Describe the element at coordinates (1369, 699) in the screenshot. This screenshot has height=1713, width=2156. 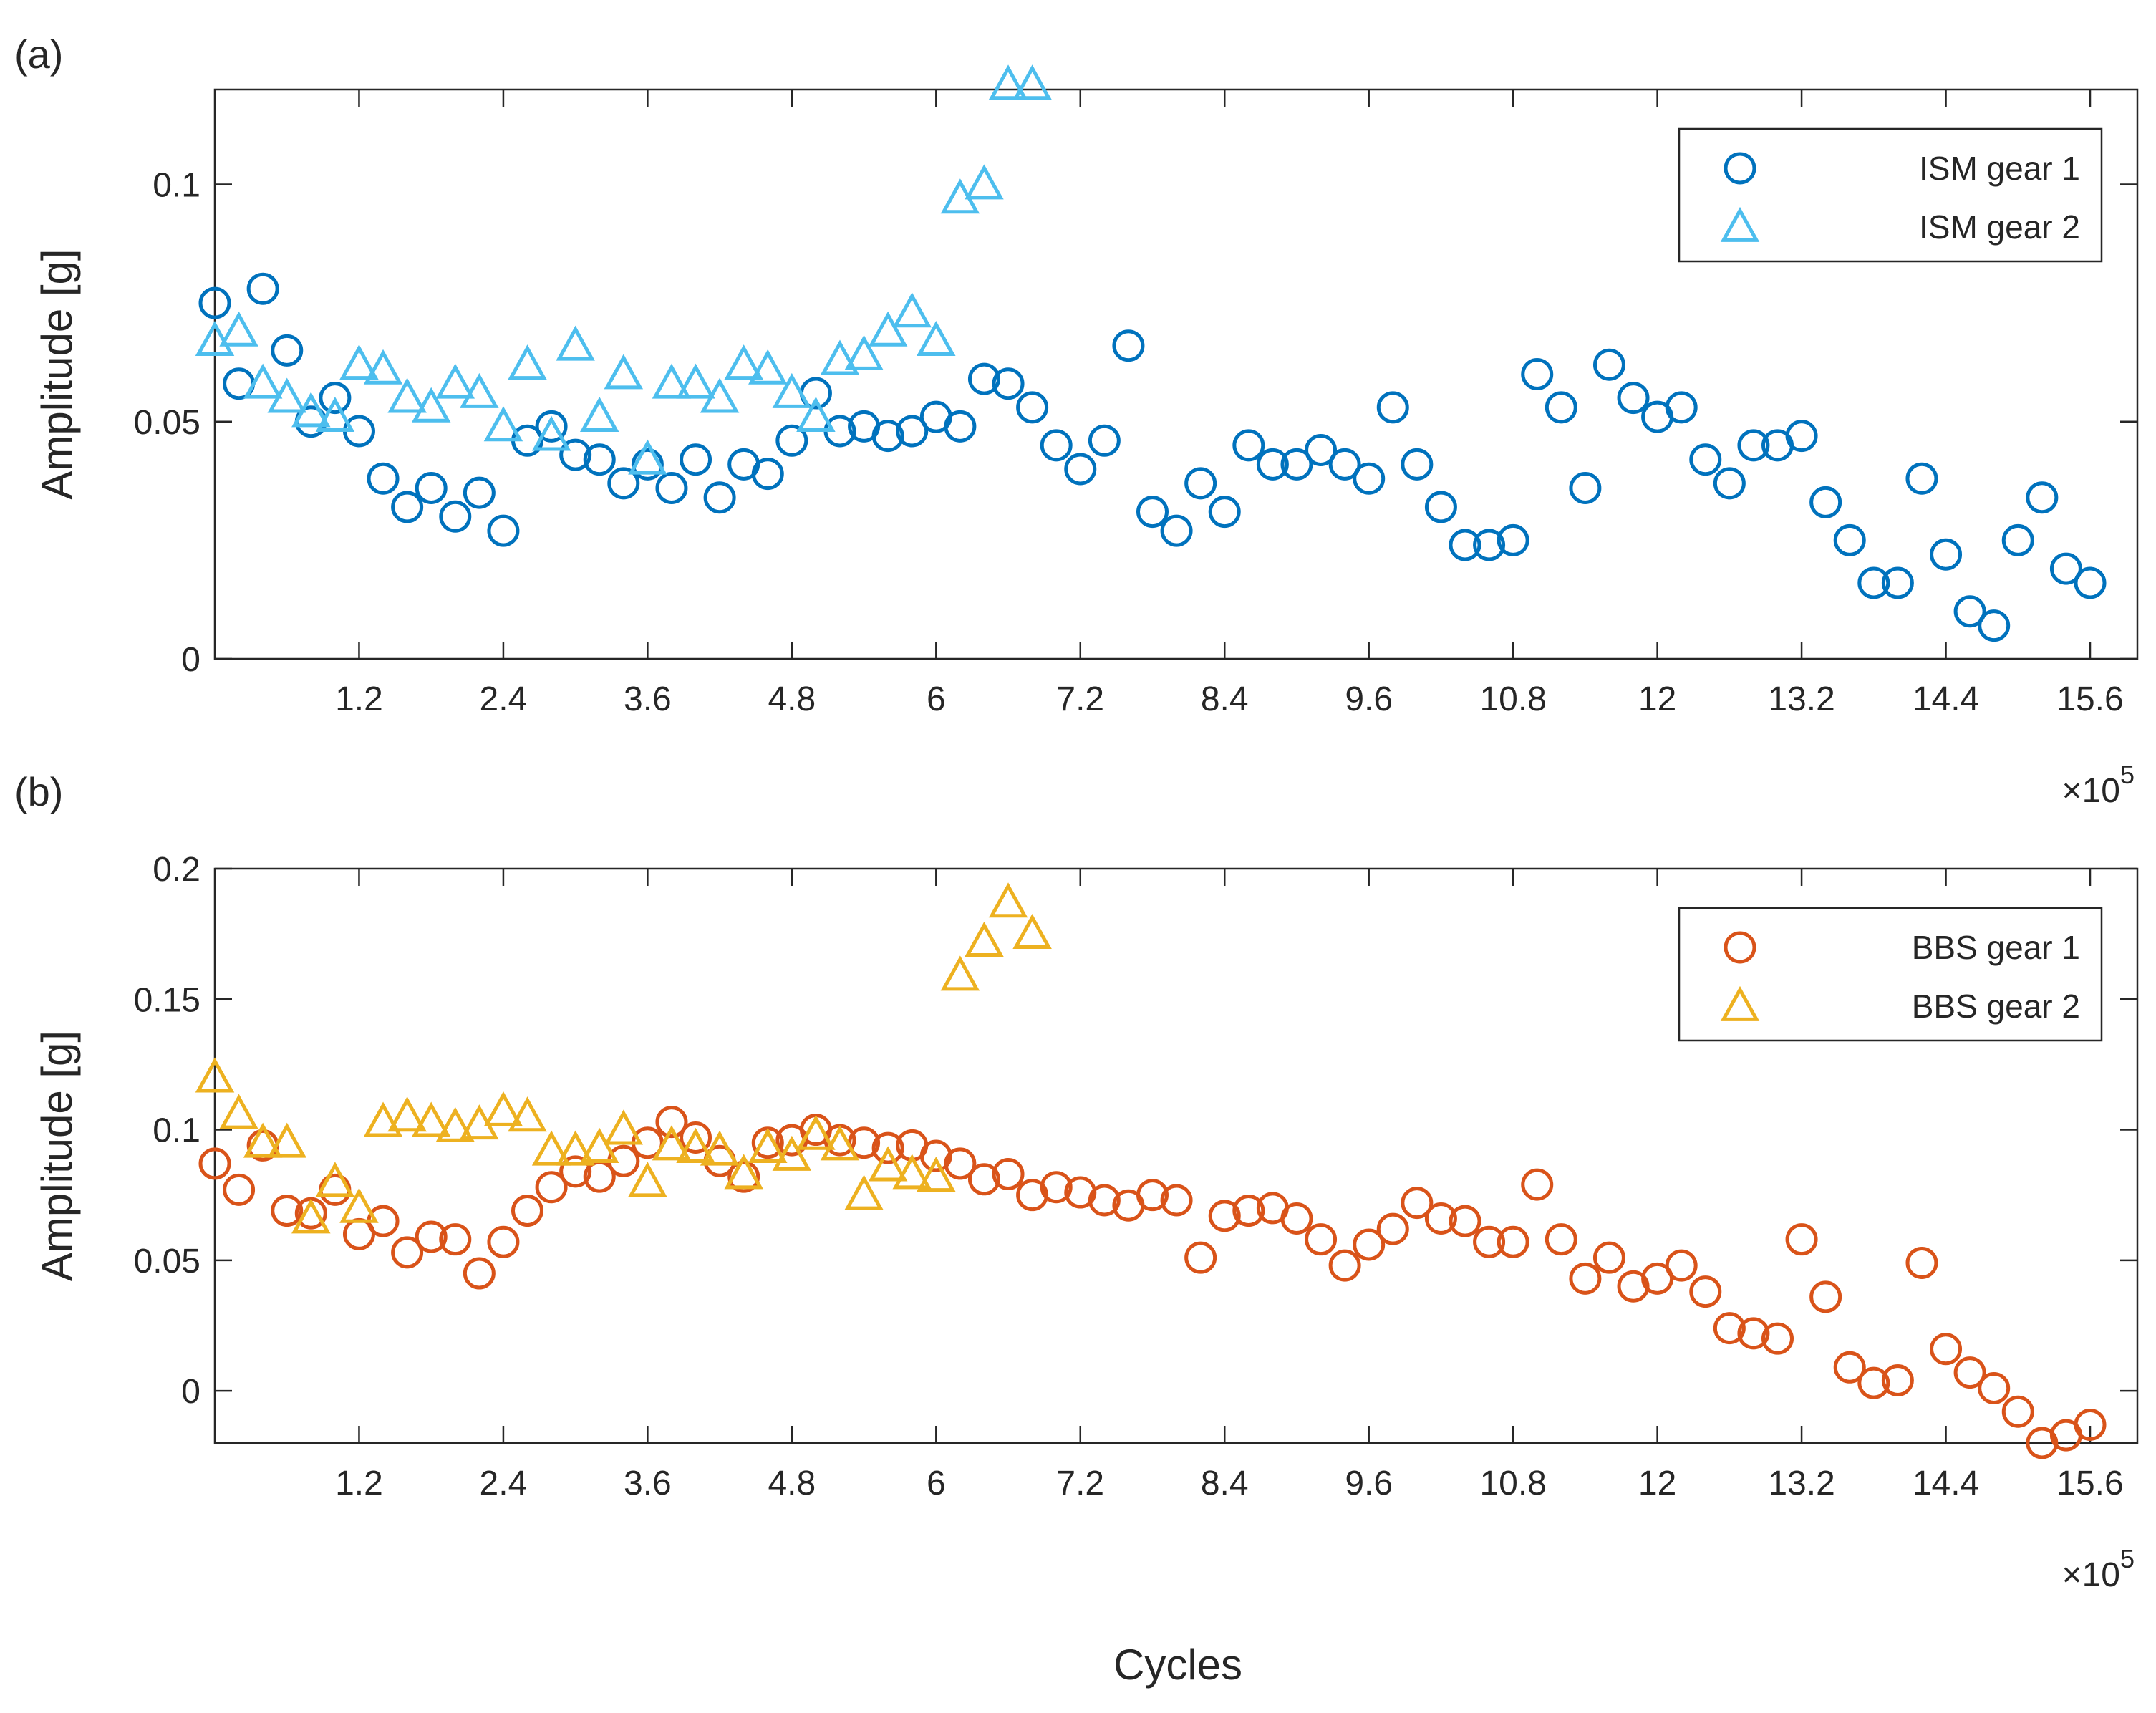
I see `x-tick-label: 9.6` at that location.